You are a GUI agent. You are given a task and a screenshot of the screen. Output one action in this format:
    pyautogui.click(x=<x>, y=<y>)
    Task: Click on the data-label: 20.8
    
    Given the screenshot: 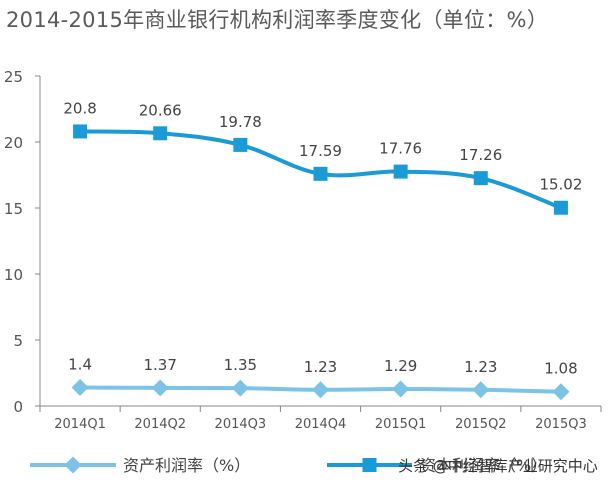 What is the action you would take?
    pyautogui.click(x=79, y=108)
    